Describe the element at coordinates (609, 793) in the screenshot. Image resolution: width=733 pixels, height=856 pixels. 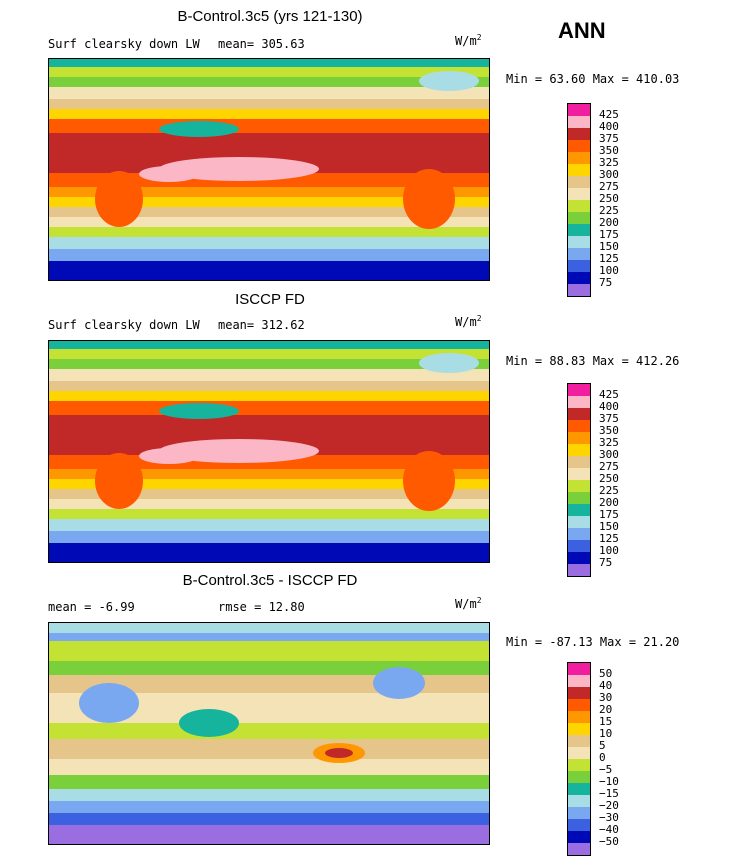
I see `colorbar-tick-label: −15` at that location.